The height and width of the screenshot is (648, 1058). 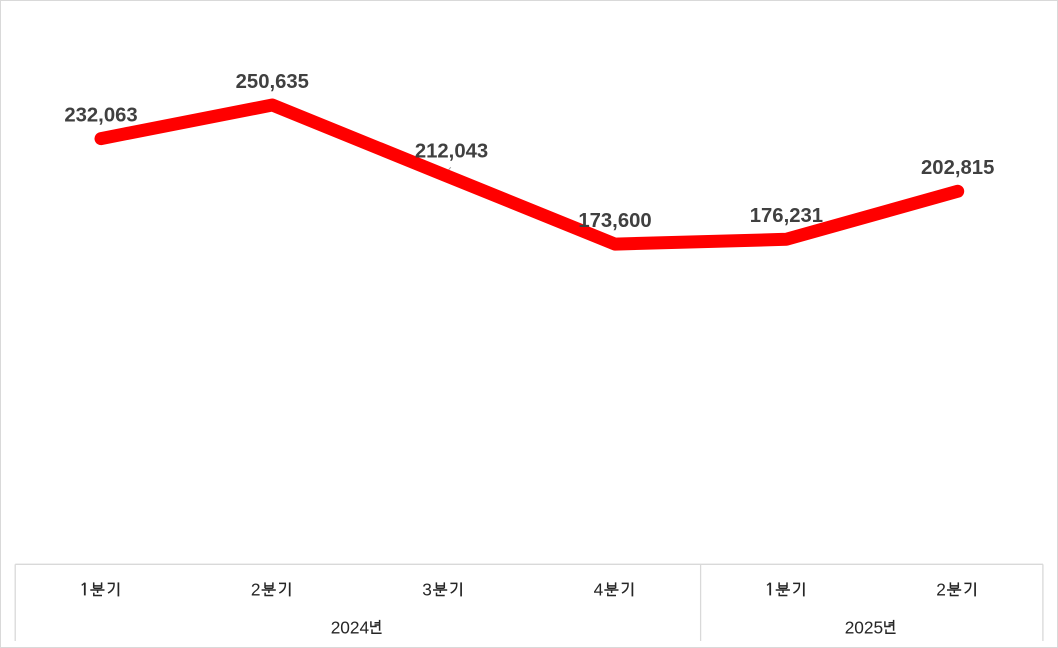 What do you see at coordinates (599, 589) in the screenshot?
I see `svg-text: 4` at bounding box center [599, 589].